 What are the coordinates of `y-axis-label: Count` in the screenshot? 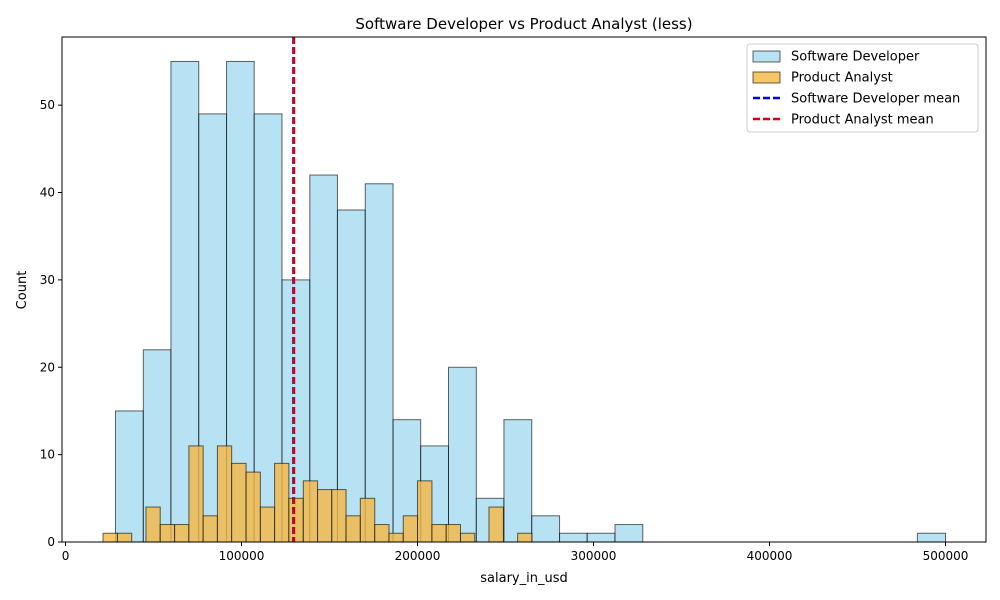 It's located at (22, 290).